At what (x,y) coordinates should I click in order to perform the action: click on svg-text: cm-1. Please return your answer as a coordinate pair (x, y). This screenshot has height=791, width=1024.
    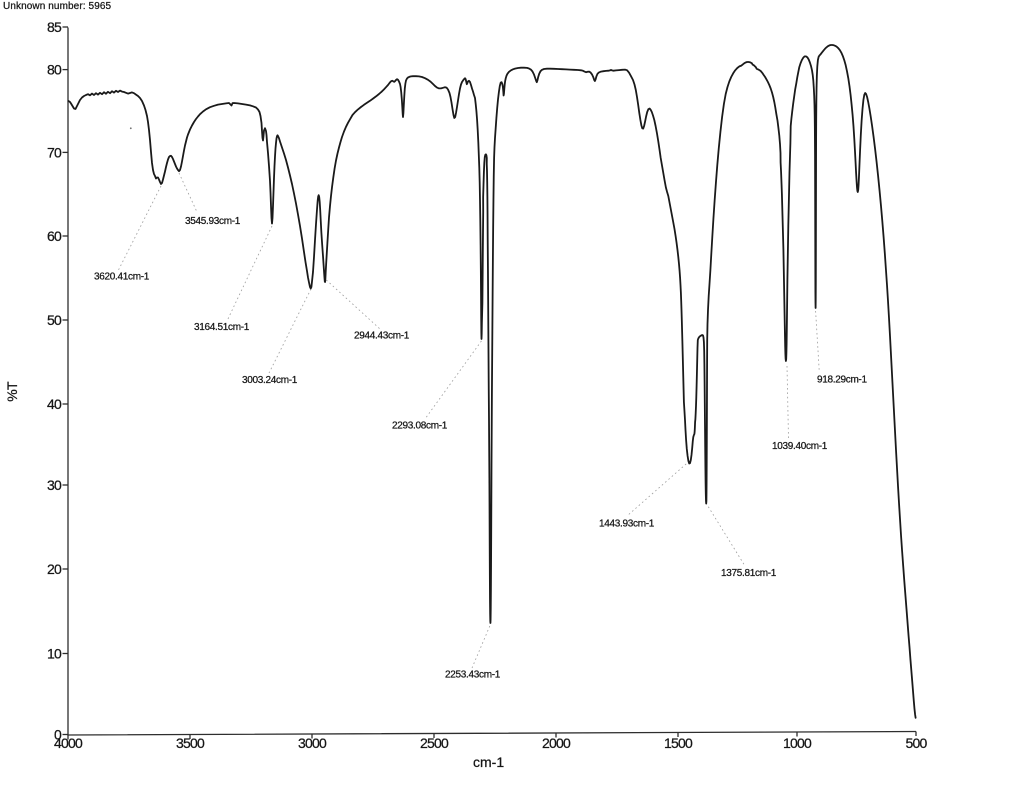
    Looking at the image, I should click on (488, 762).